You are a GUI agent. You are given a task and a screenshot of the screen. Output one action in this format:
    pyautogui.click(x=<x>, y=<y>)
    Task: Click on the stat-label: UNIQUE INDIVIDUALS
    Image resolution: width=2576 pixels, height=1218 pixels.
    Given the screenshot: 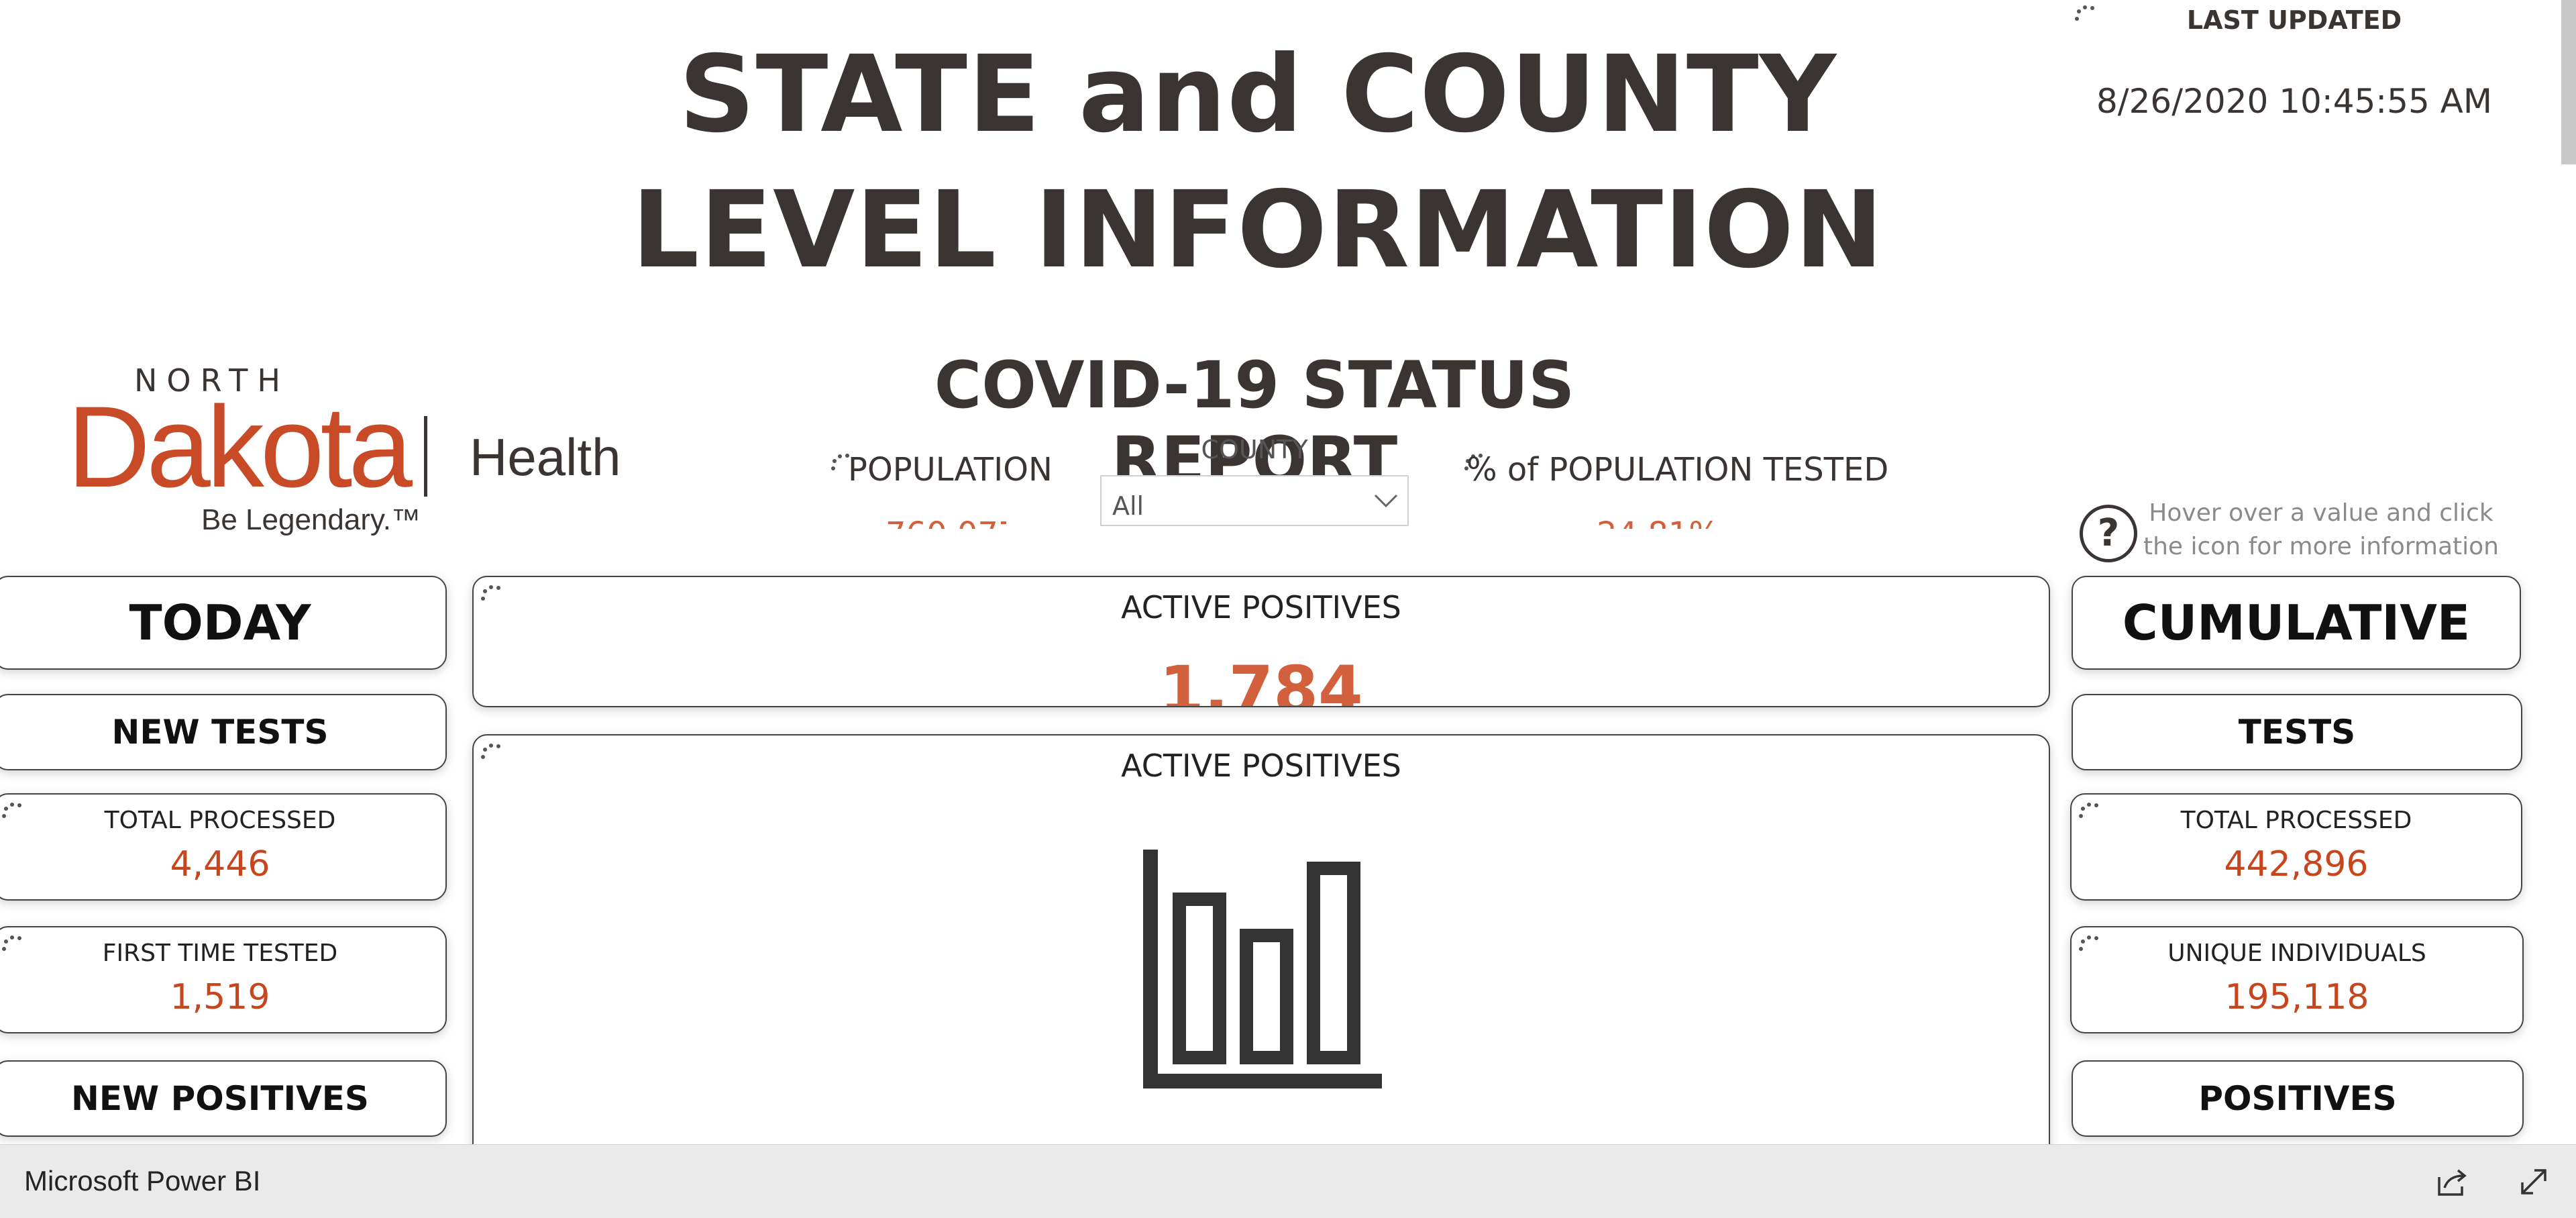 What is the action you would take?
    pyautogui.click(x=2296, y=954)
    